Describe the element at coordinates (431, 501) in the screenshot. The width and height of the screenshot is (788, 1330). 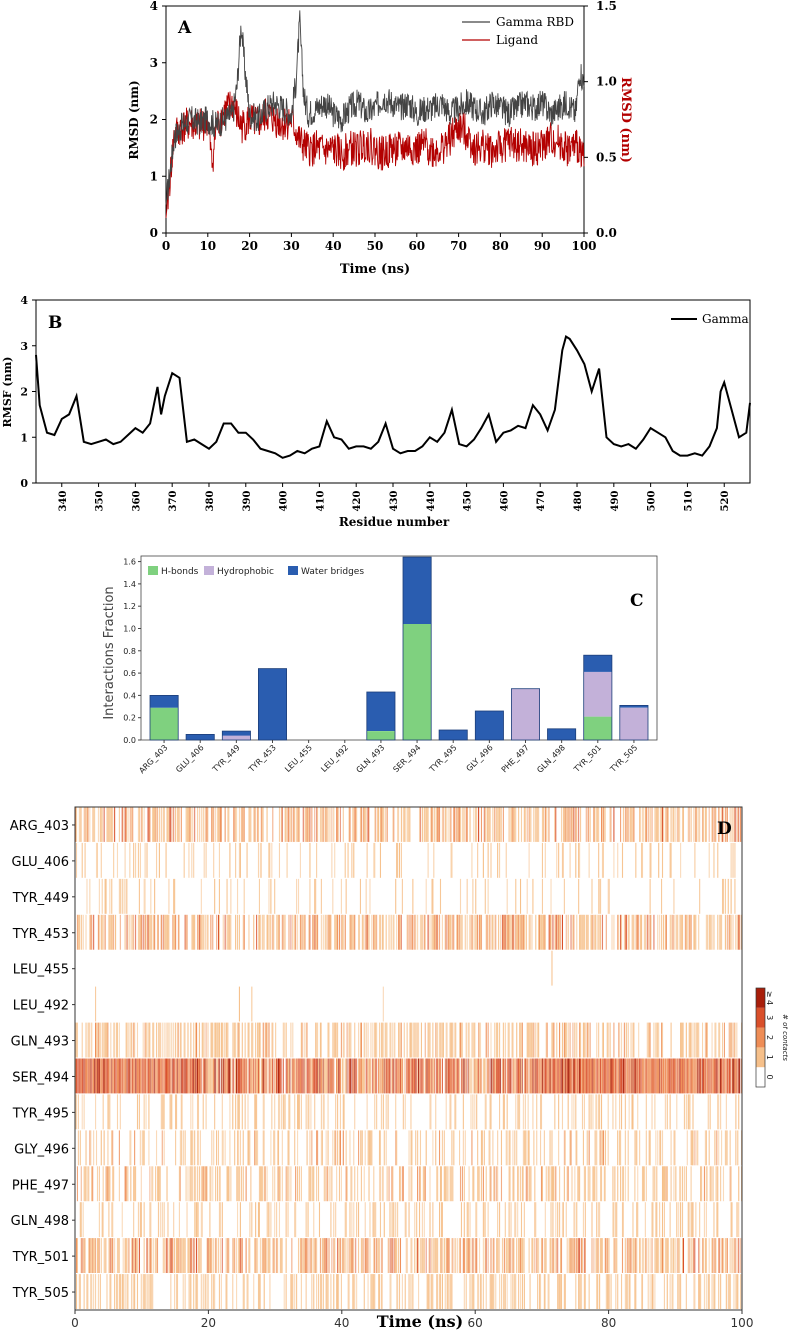
I see `x-tick-label: 440` at that location.